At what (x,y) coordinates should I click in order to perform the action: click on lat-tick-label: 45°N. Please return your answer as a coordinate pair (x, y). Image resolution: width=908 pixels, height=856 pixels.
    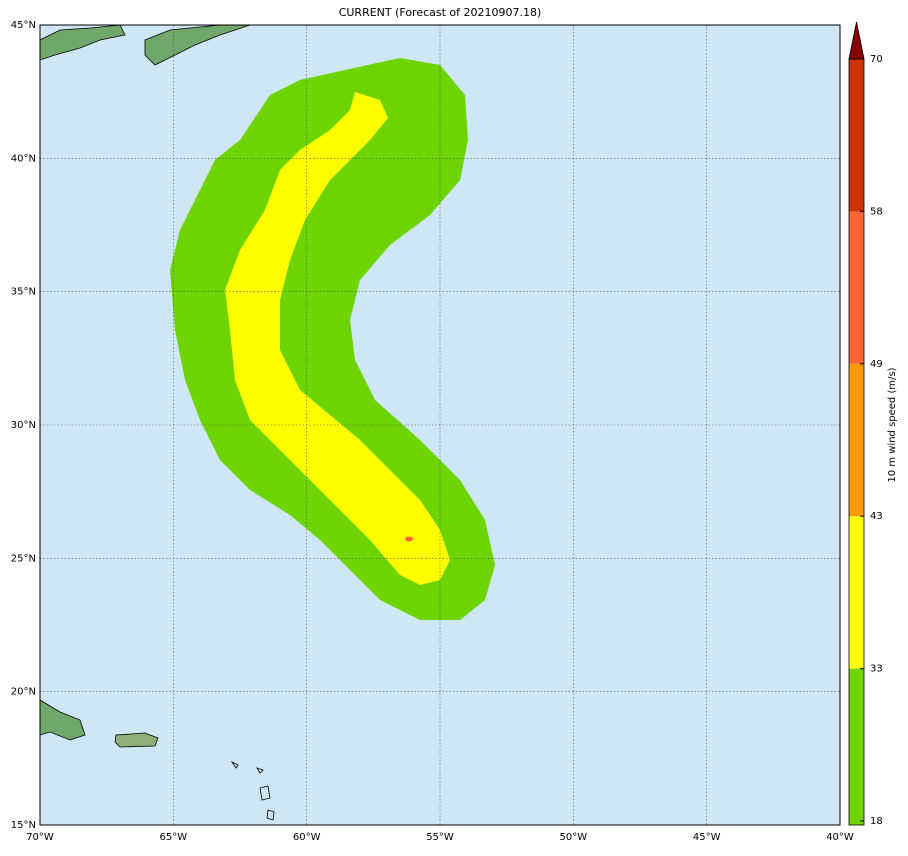
    Looking at the image, I should click on (23, 25).